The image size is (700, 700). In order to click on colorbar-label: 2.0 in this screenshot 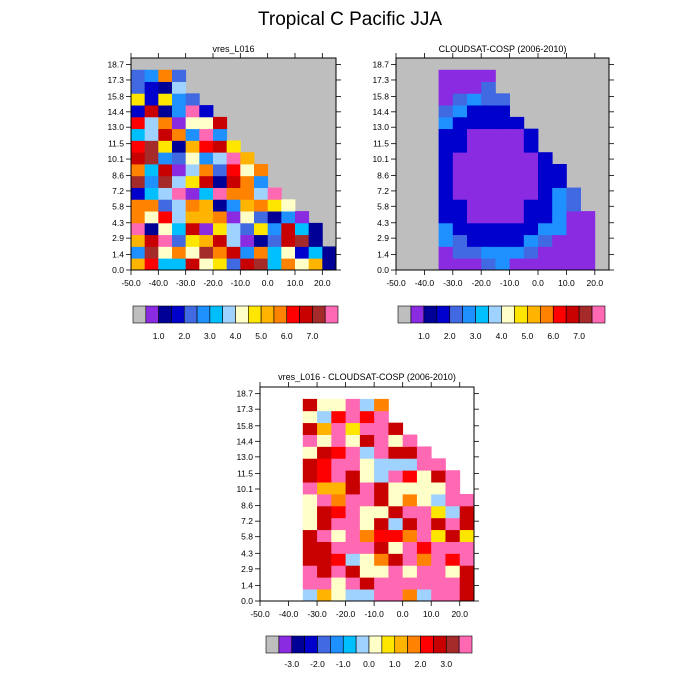, I will do `click(450, 336)`.